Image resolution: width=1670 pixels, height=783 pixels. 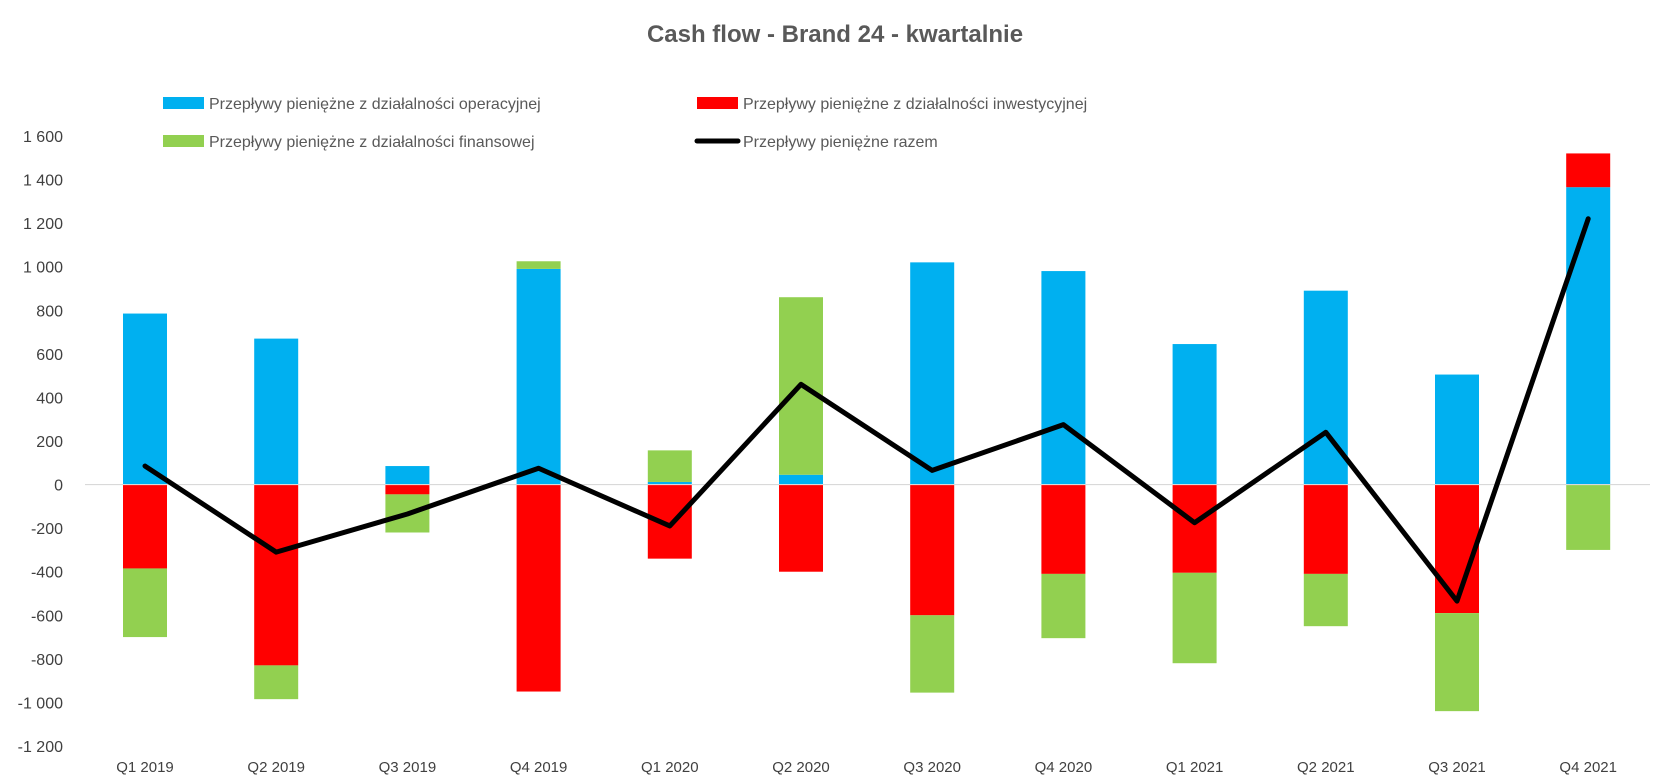 I want to click on bar-operating-q3-2019, so click(x=407, y=475).